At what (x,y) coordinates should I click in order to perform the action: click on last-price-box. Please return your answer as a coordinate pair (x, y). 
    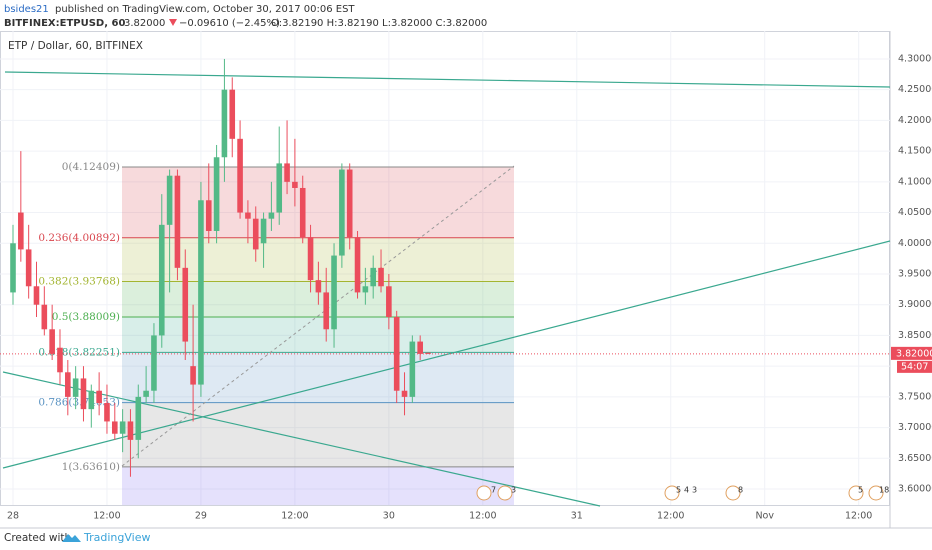
    Looking at the image, I should click on (911, 353).